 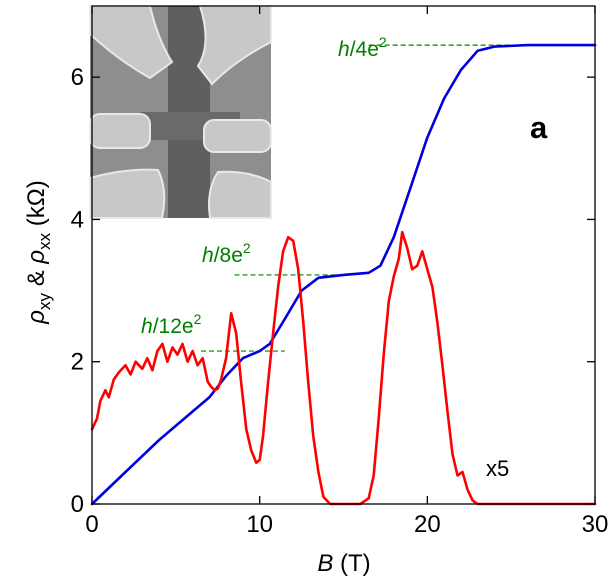 I want to click on y-axis-label-unit: (kΩ), so click(x=36, y=206).